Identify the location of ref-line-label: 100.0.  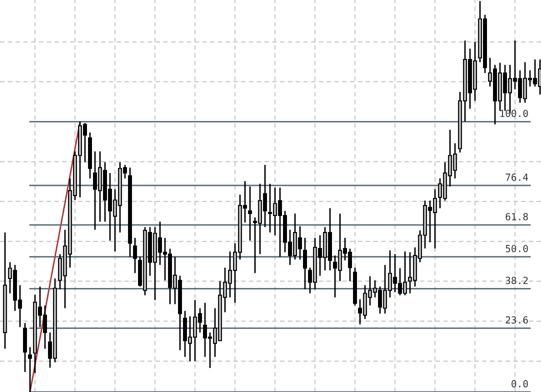
(514, 114).